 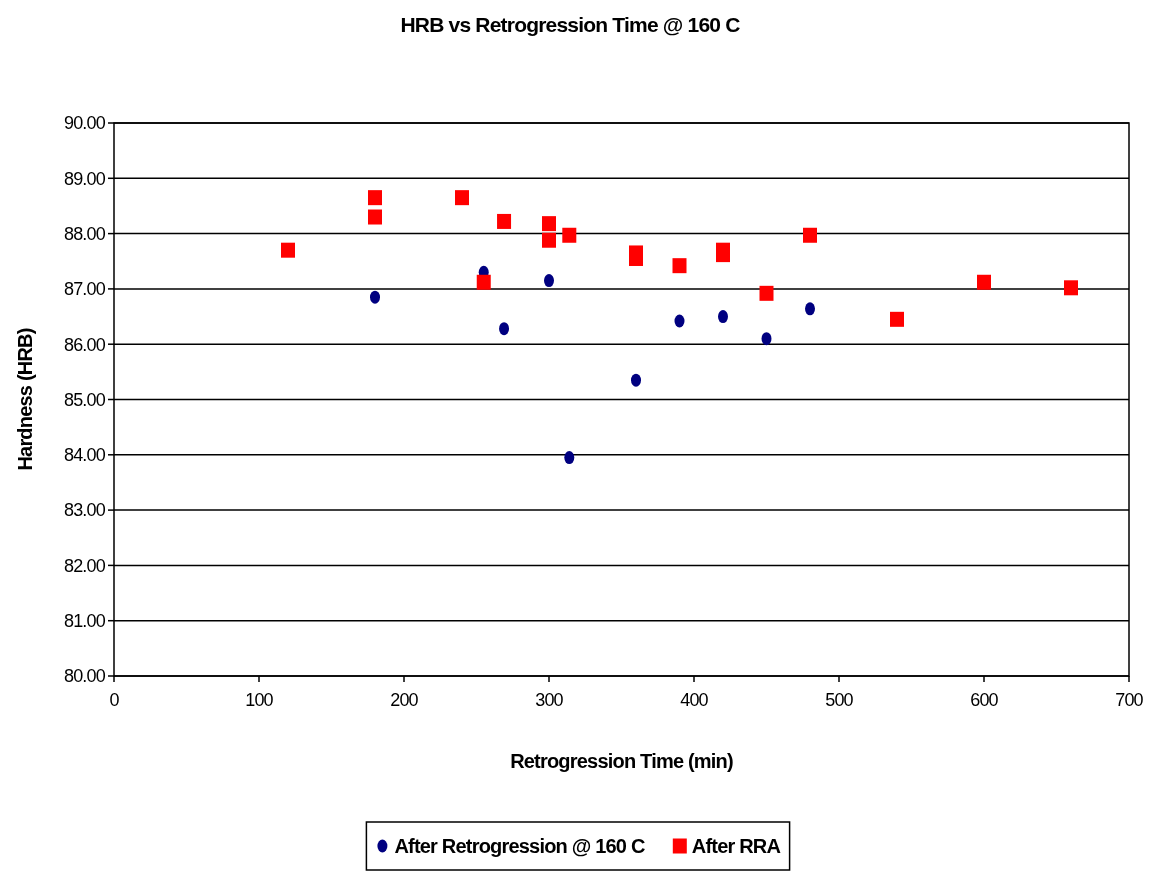 What do you see at coordinates (519, 846) in the screenshot?
I see `legend-label: After Retrogression @ 160 C` at bounding box center [519, 846].